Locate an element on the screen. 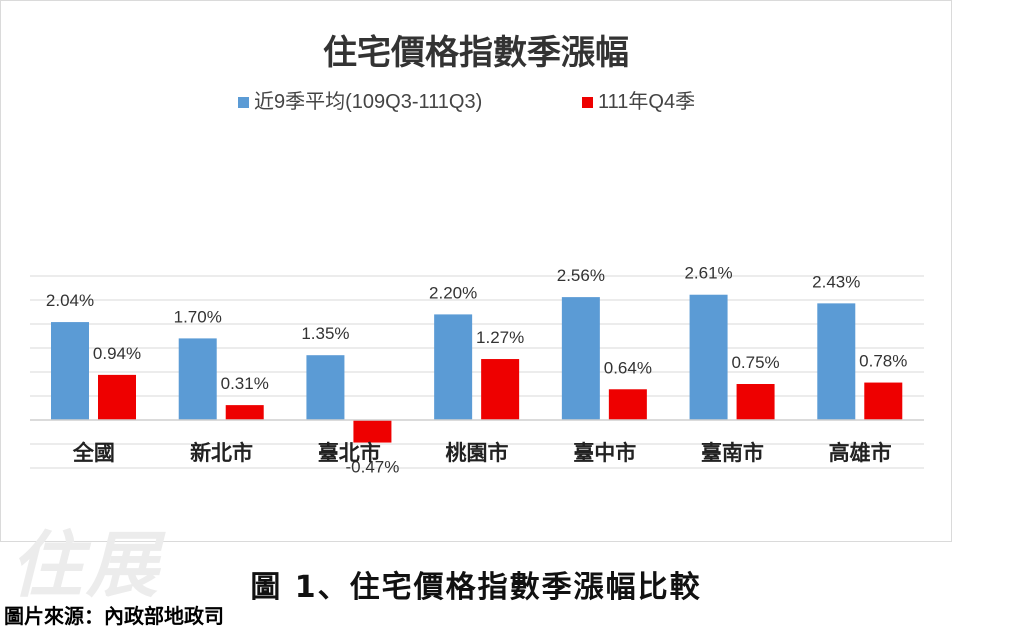  data-label-s0-2: 1.35% is located at coordinates (325, 333).